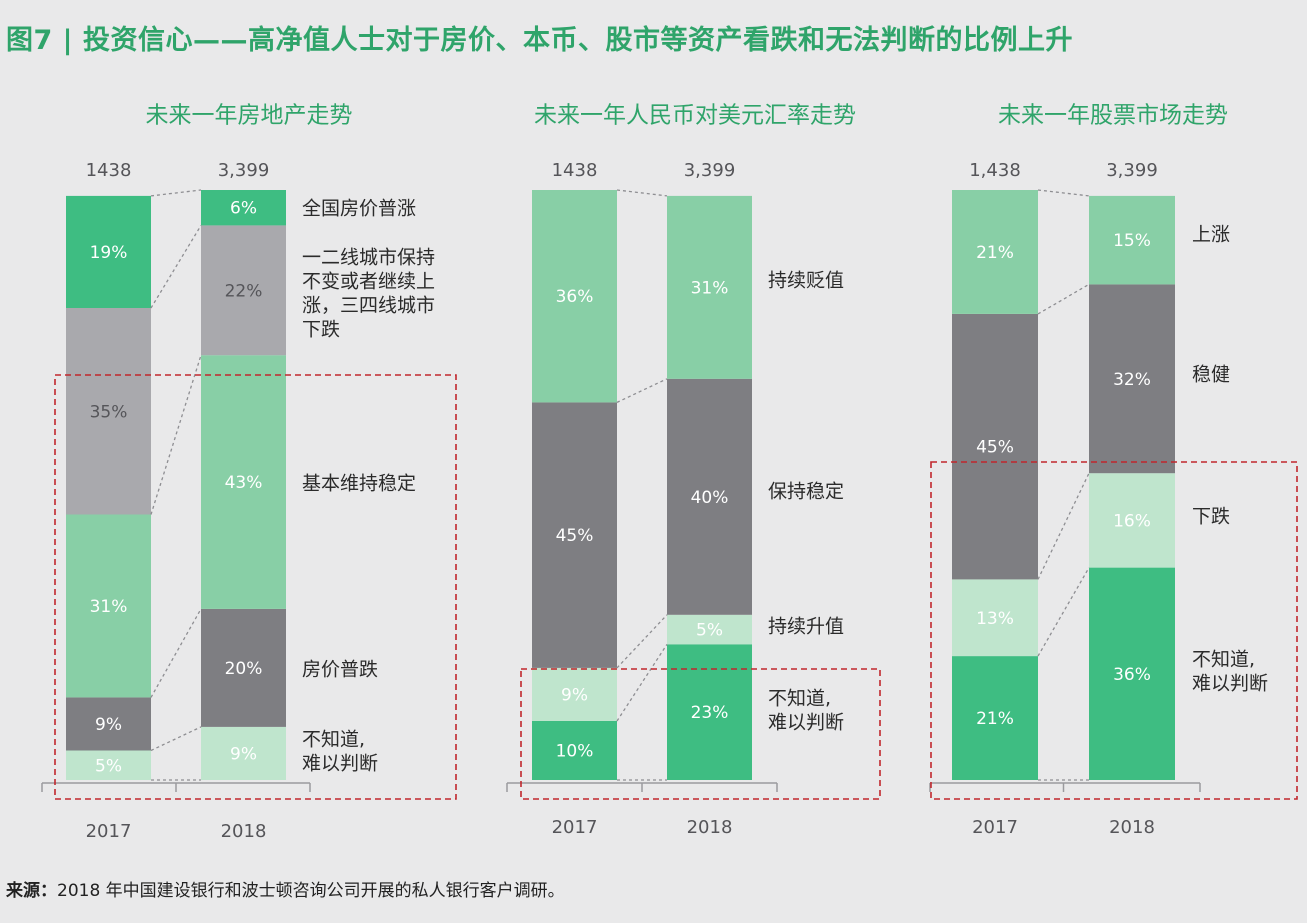  What do you see at coordinates (31, 891) in the screenshot?
I see `source-label: 来源：` at bounding box center [31, 891].